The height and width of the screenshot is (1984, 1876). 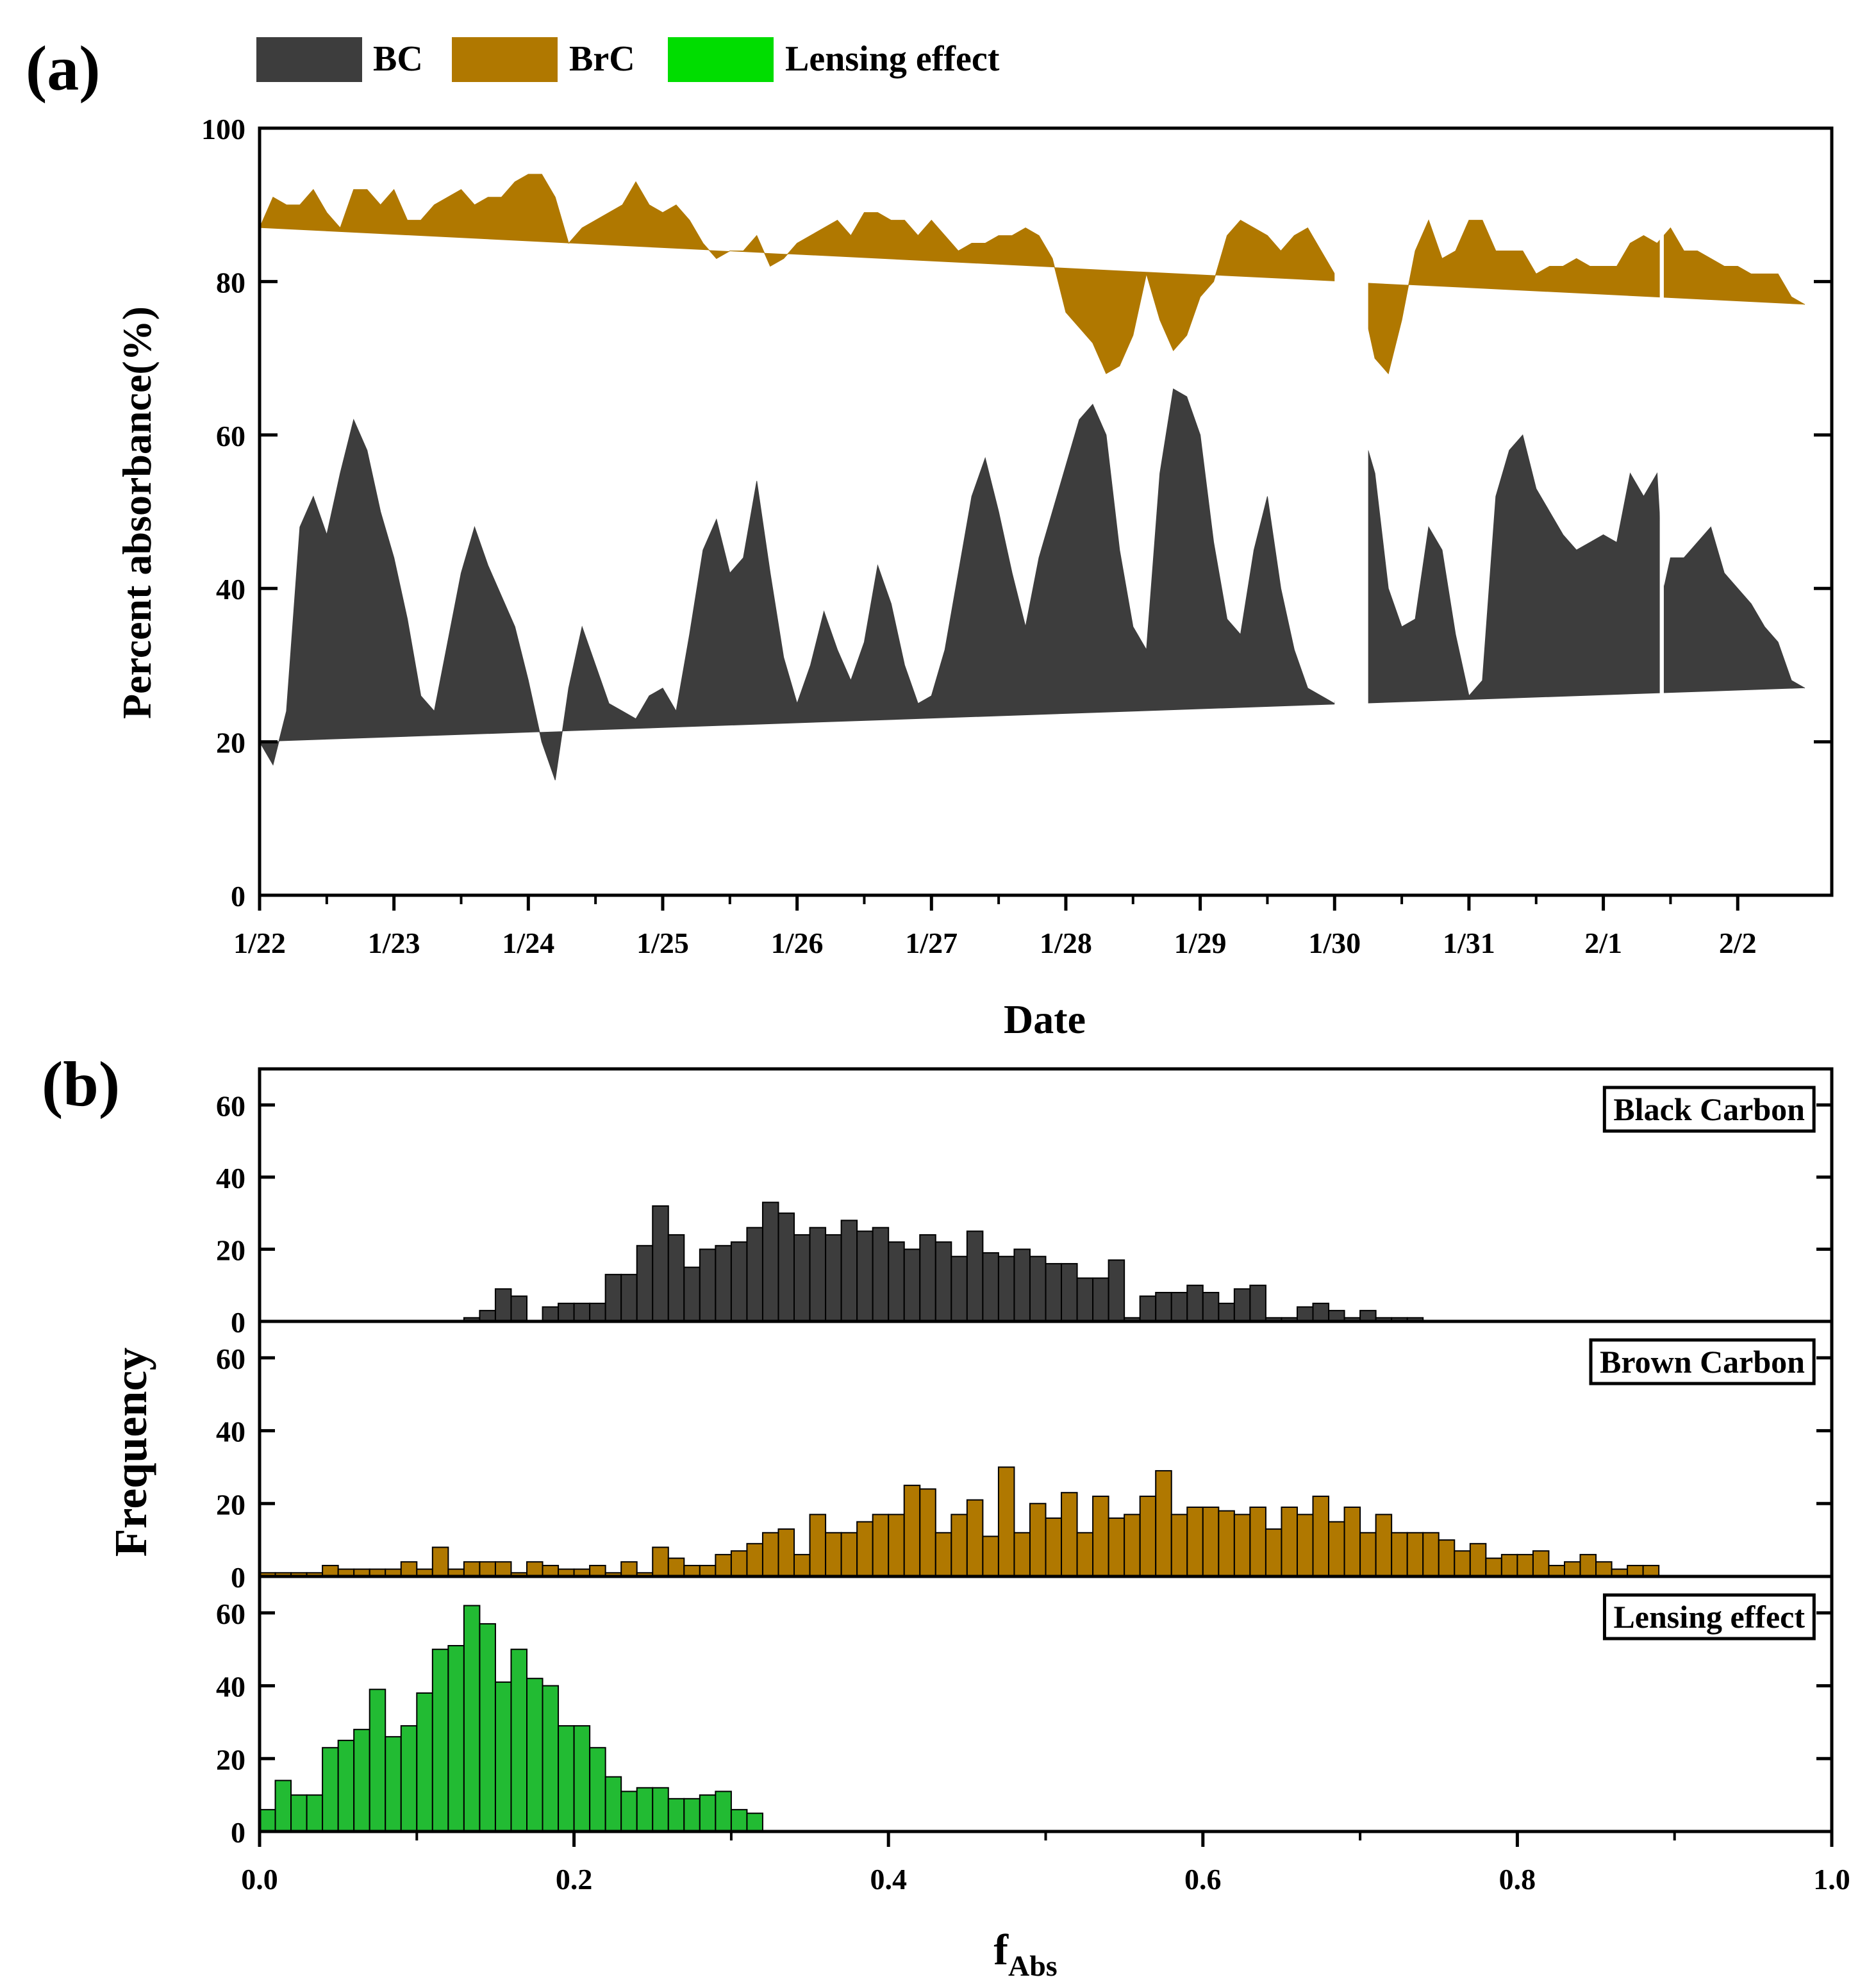 I want to click on x-tick-label-a-1: 1/23, so click(x=394, y=943).